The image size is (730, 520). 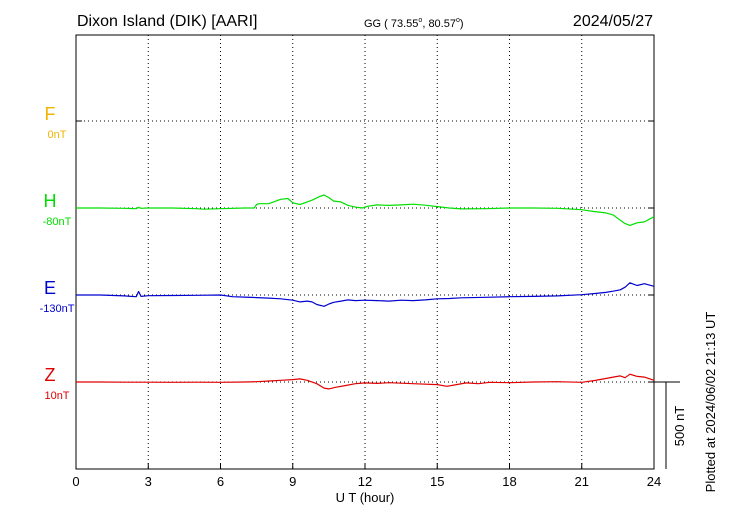 I want to click on baseline-label-f: 0nT, so click(x=57, y=135).